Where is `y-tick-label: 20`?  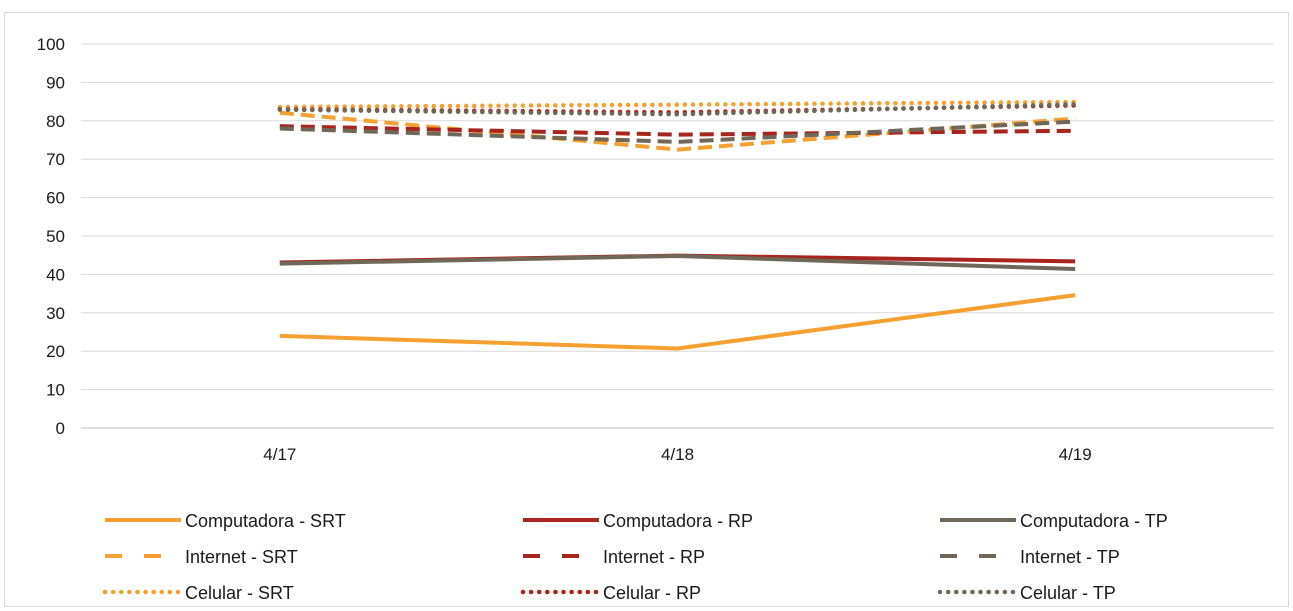
y-tick-label: 20 is located at coordinates (55, 351).